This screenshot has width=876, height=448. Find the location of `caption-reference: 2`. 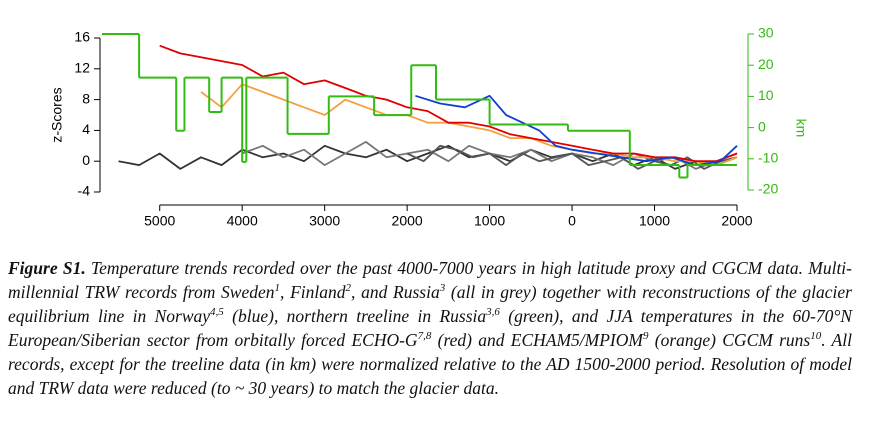

caption-reference: 2 is located at coordinates (348, 288).